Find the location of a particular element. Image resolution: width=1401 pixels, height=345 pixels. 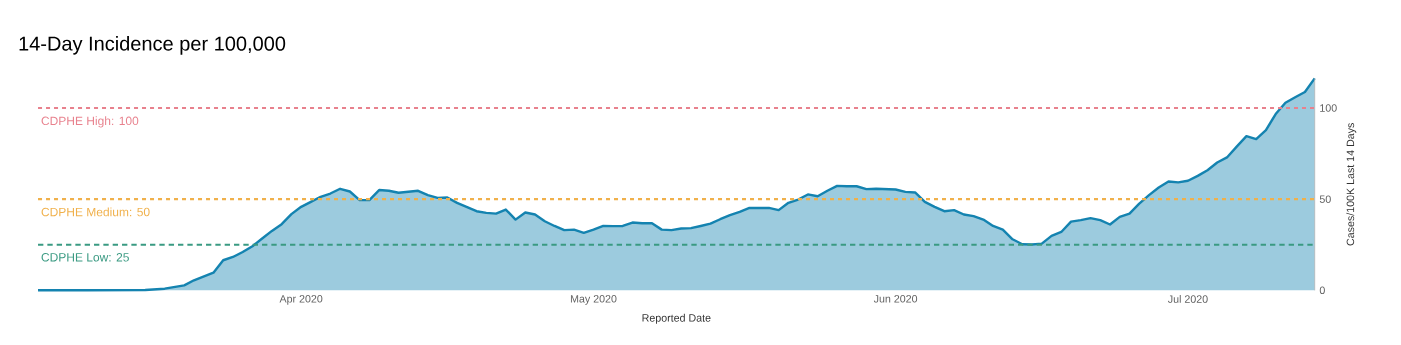

ref-line-label: CDPHE Medium: 50 is located at coordinates (95, 212).